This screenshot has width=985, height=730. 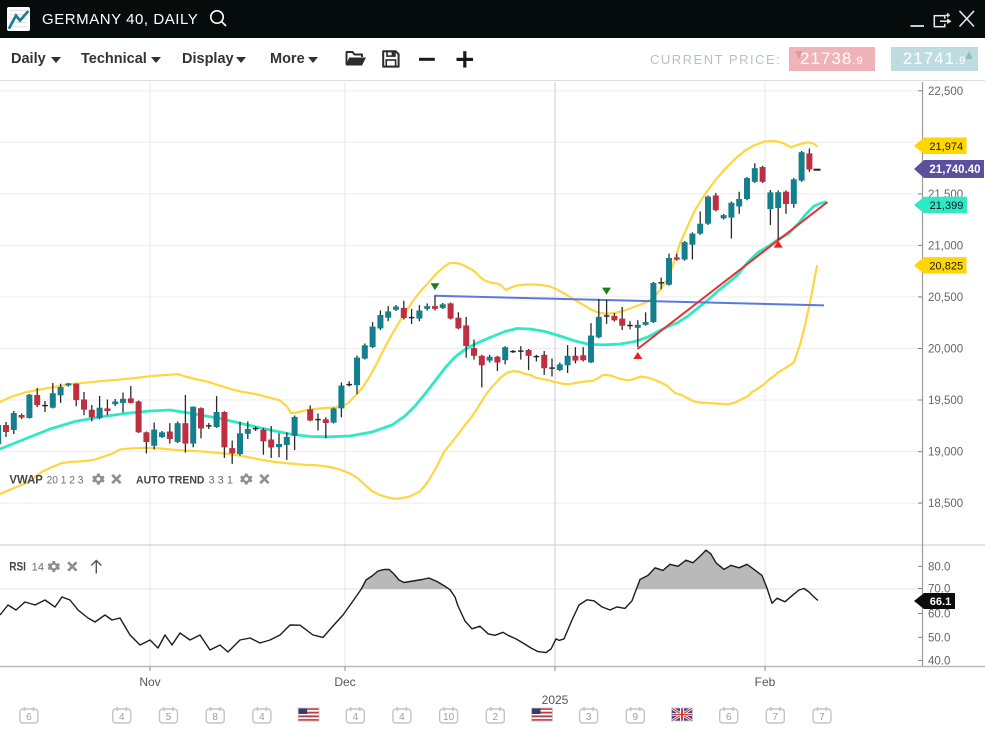 I want to click on svg-text: 19,000, so click(x=945, y=453).